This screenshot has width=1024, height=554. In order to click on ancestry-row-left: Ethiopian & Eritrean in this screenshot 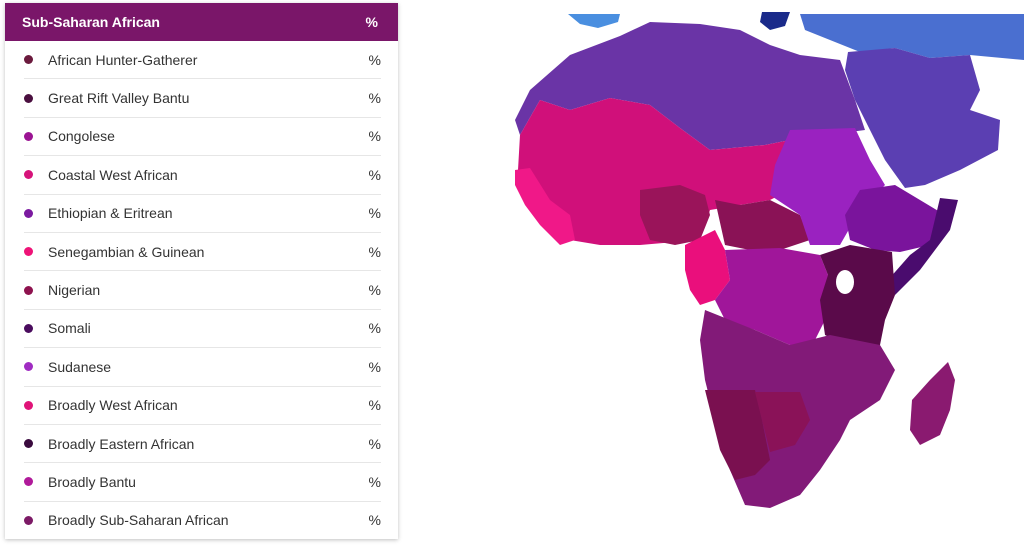, I will do `click(98, 213)`.